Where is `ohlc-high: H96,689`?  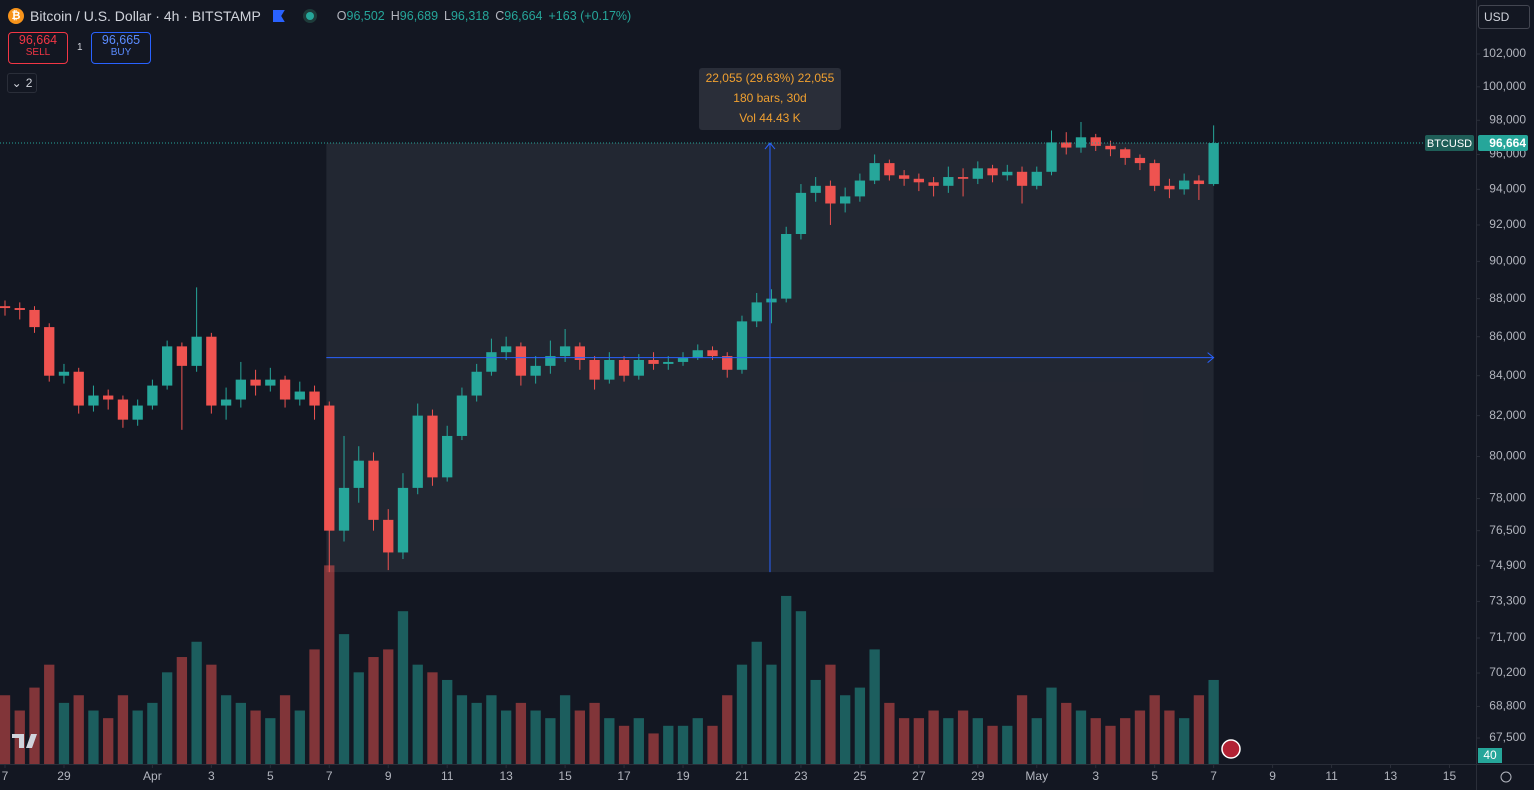
ohlc-high: H96,689 is located at coordinates (414, 16).